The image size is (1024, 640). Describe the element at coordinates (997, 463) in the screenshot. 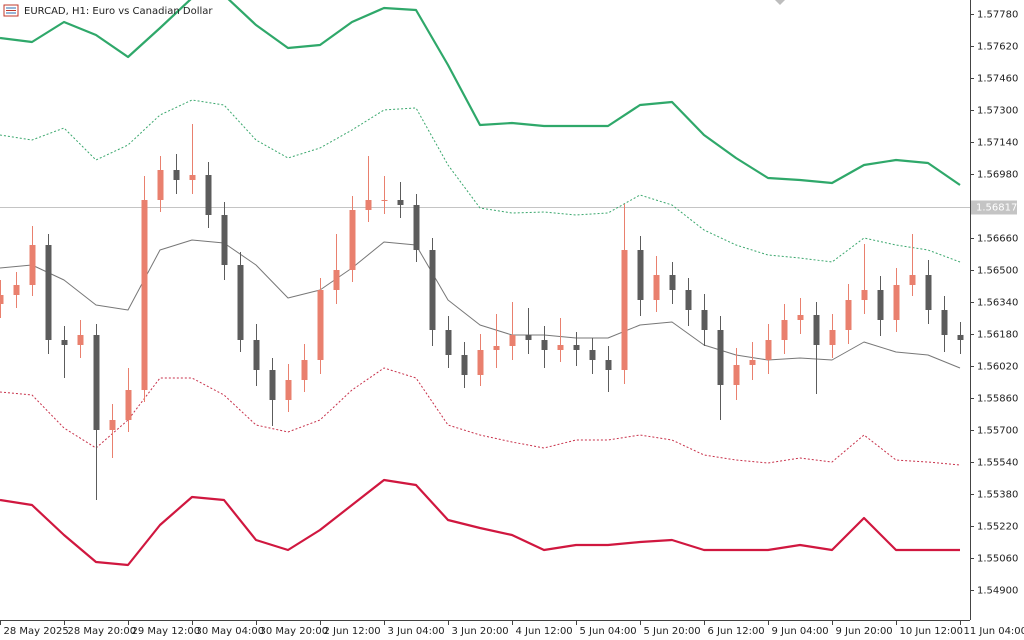

I see `y-tick-label: 1.55540` at that location.